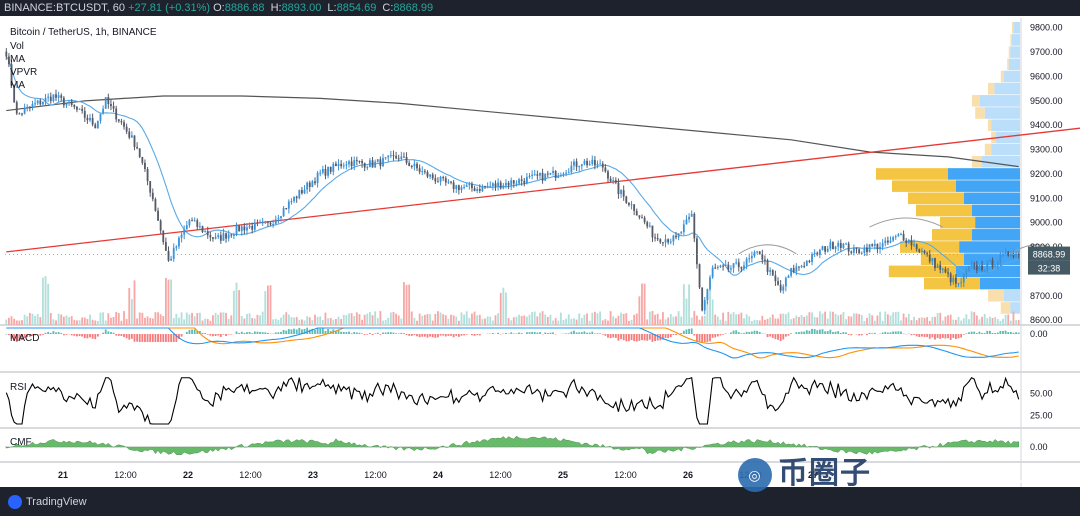 This screenshot has width=1080, height=516. I want to click on close-key: C:, so click(388, 8).